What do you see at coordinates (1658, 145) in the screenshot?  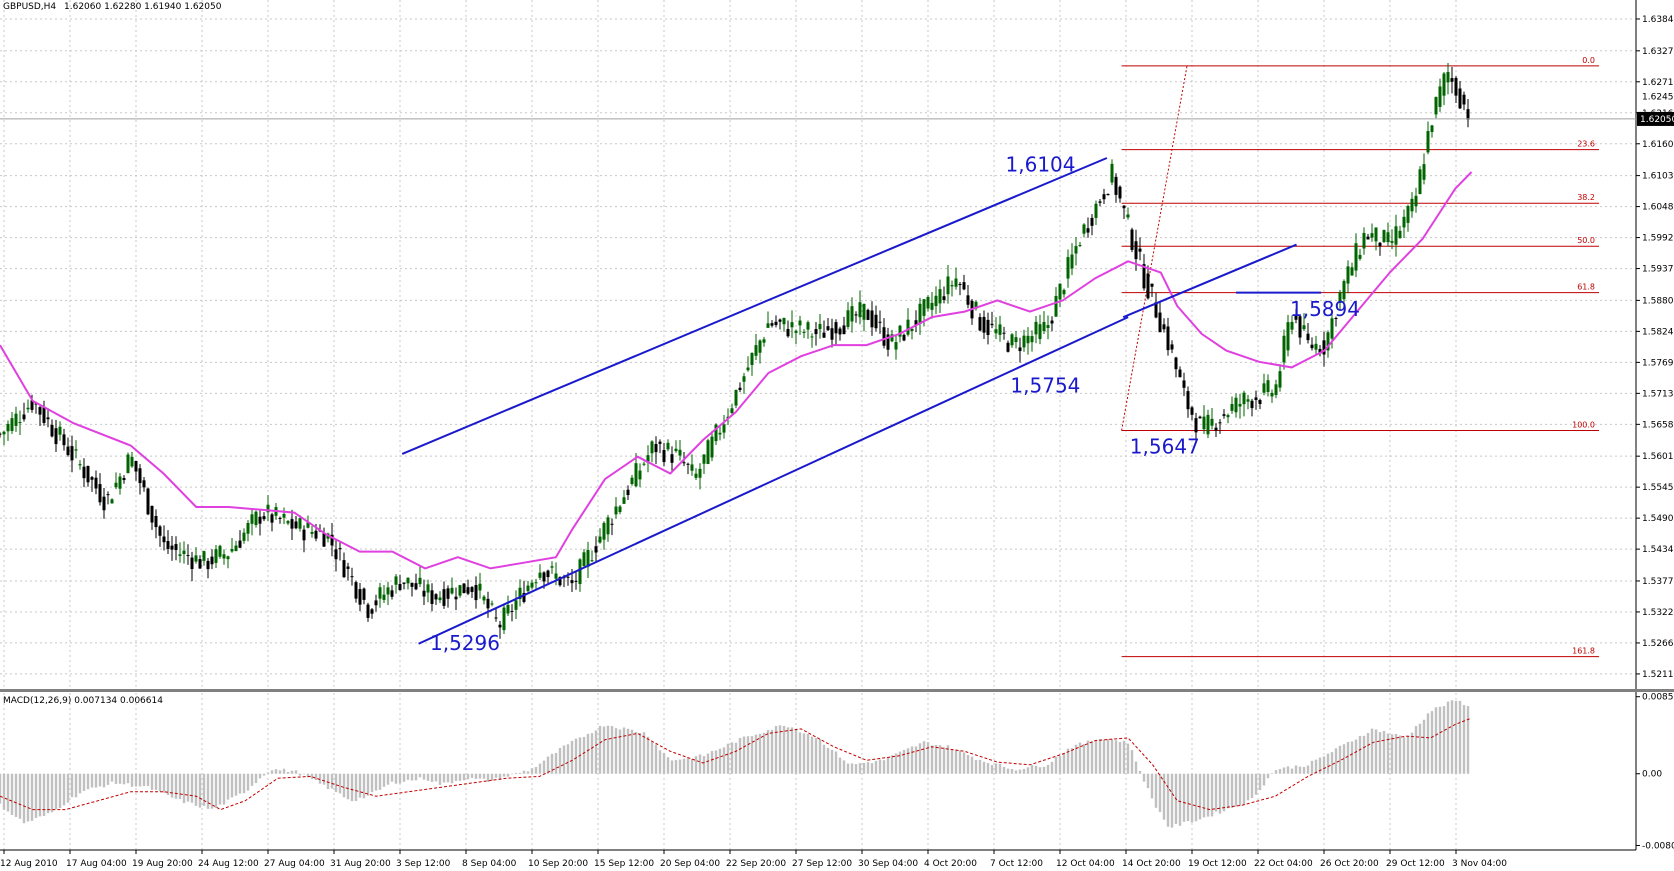 I see `price-tick-label: 1.61605` at bounding box center [1658, 145].